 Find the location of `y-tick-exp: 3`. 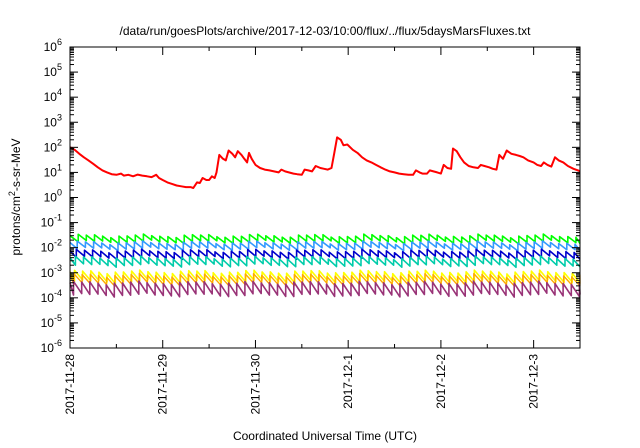

y-tick-exp: 3 is located at coordinates (59, 117).